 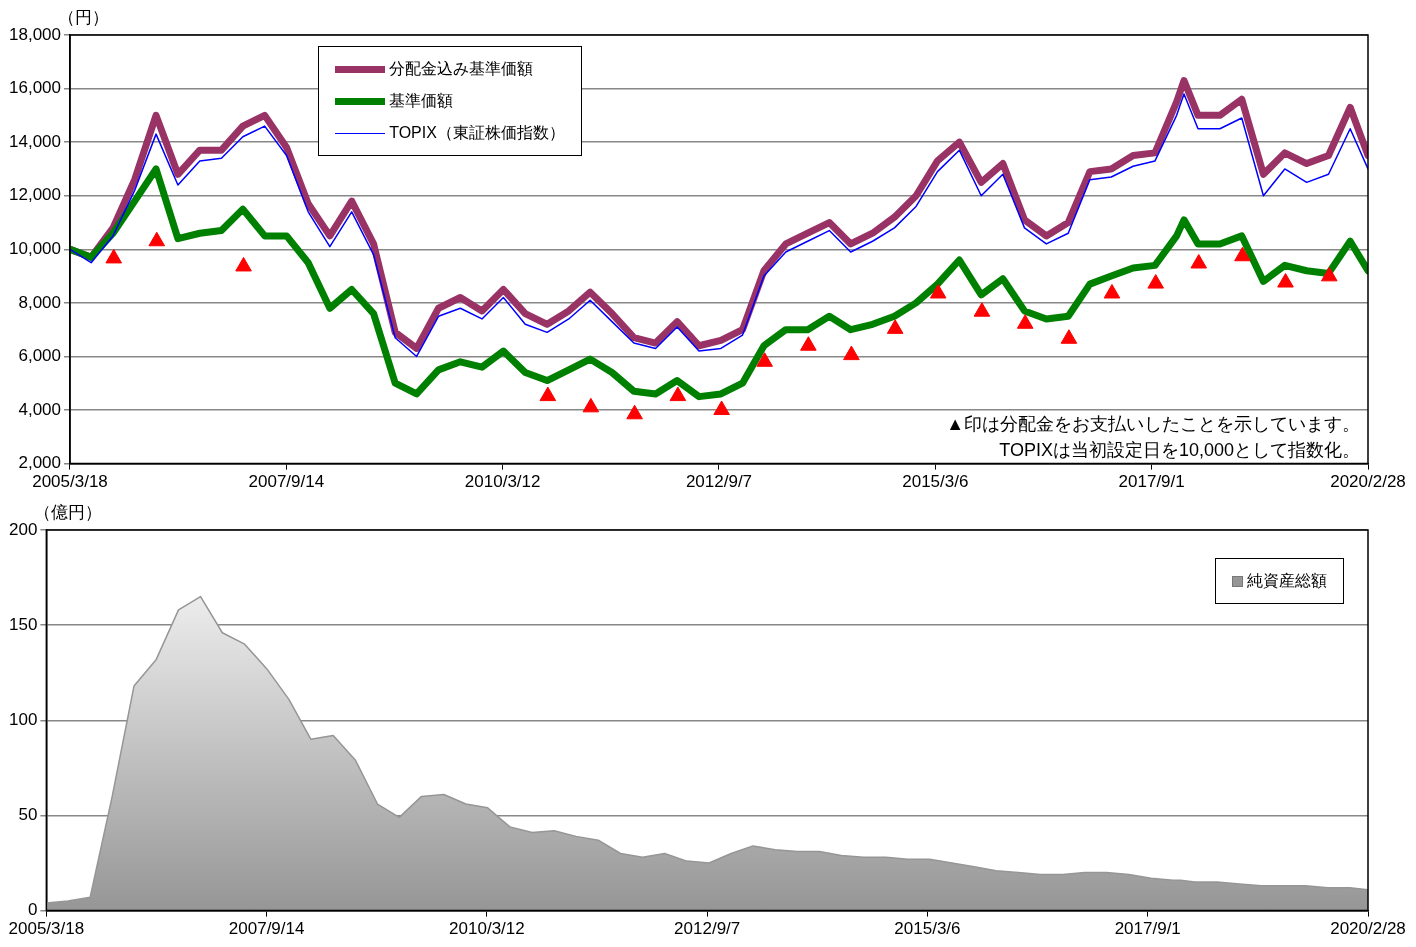 I want to click on legend-label: TOPIX（東証株価指数）, so click(x=477, y=132).